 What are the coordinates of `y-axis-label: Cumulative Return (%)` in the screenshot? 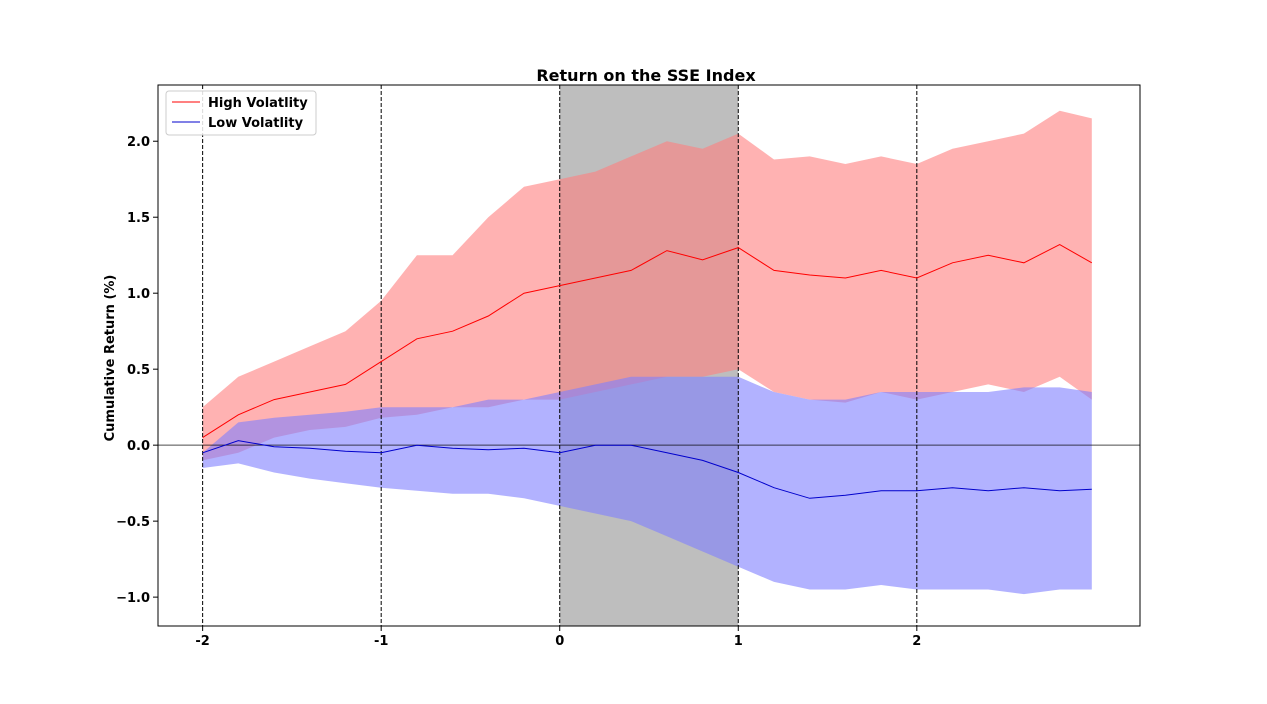 It's located at (110, 358).